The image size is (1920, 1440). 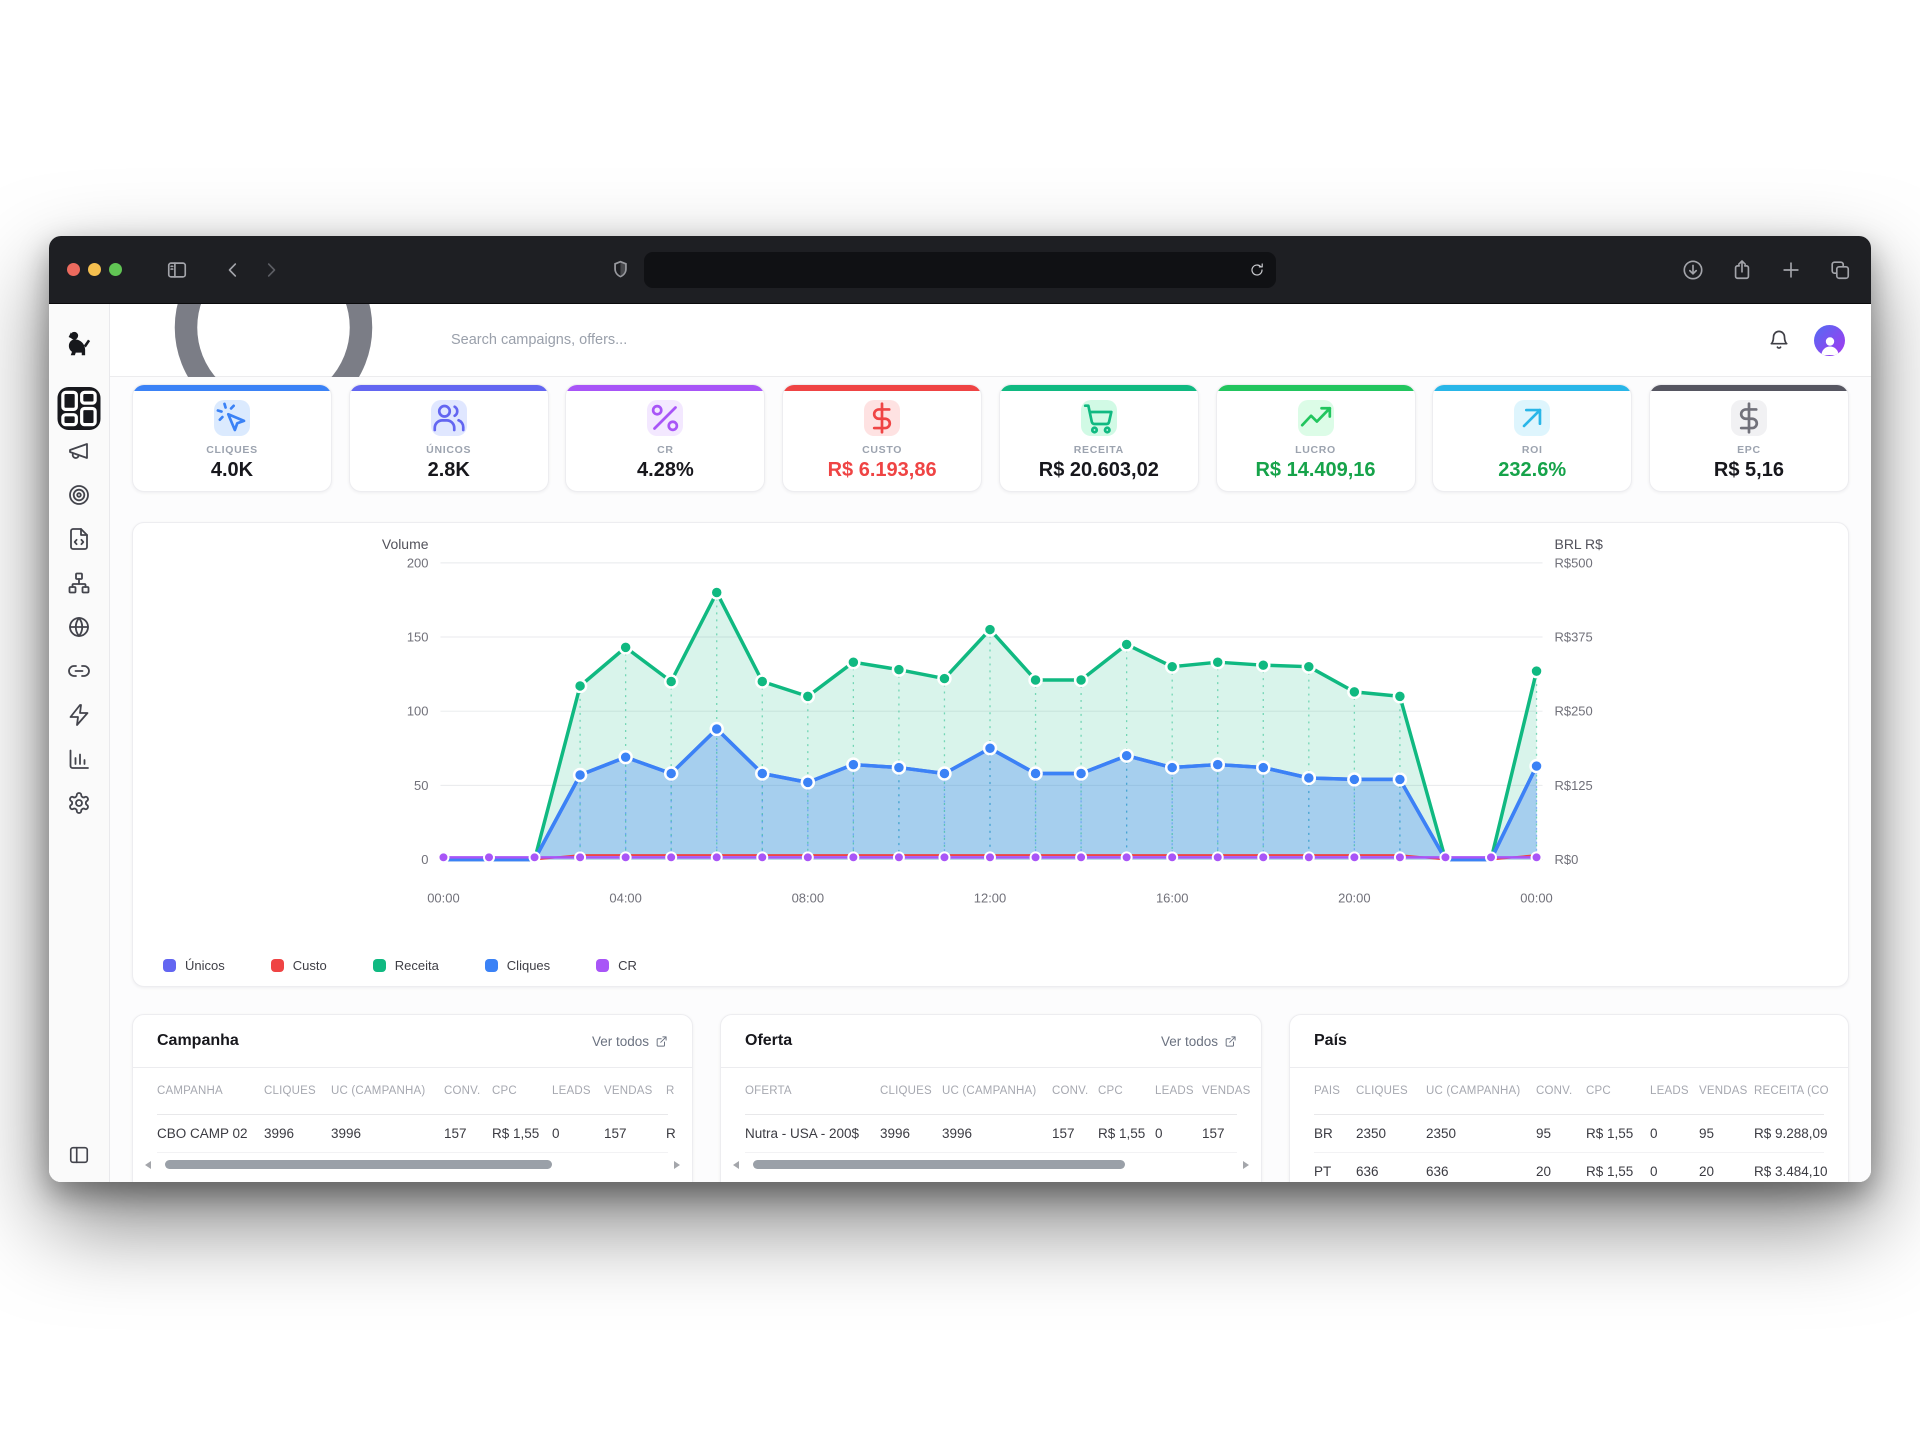 I want to click on address-bar, so click(x=960, y=270).